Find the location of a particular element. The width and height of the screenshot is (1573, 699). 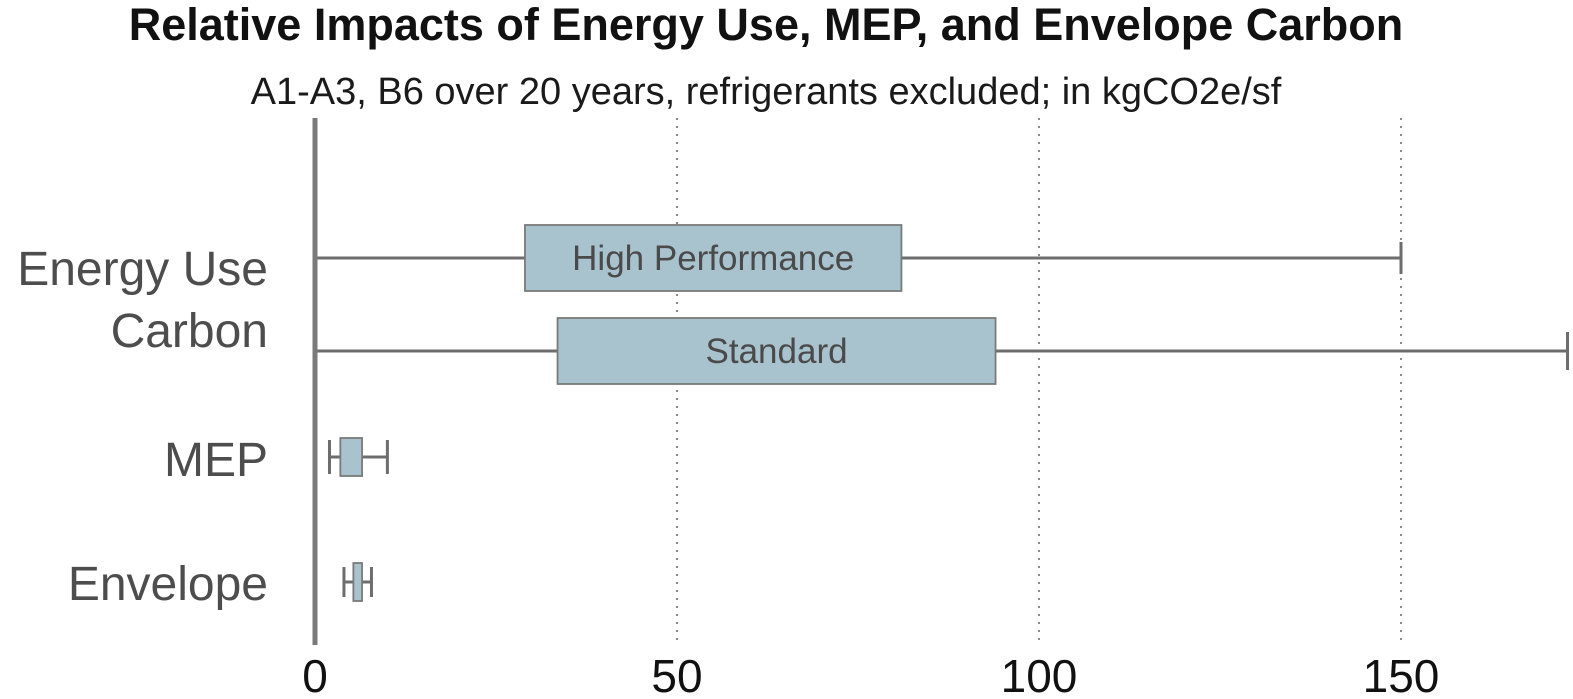

category-label-envelope: Envelope is located at coordinates (168, 584).